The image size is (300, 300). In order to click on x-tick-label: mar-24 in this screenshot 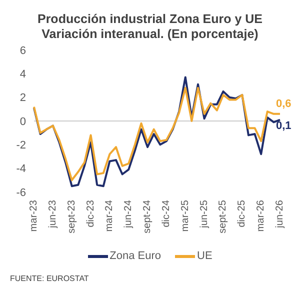, I will do `click(110, 216)`.